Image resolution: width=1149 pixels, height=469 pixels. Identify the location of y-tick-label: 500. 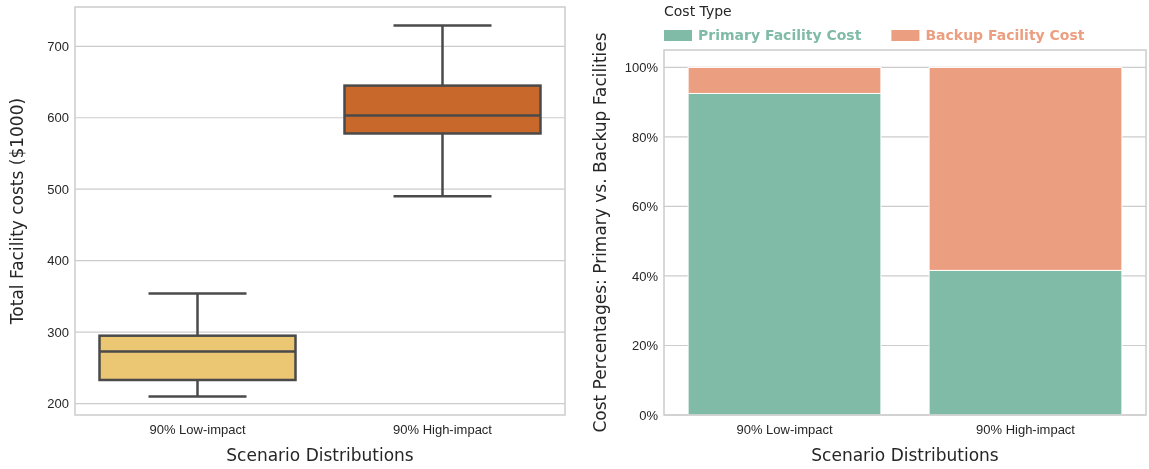
(58, 189).